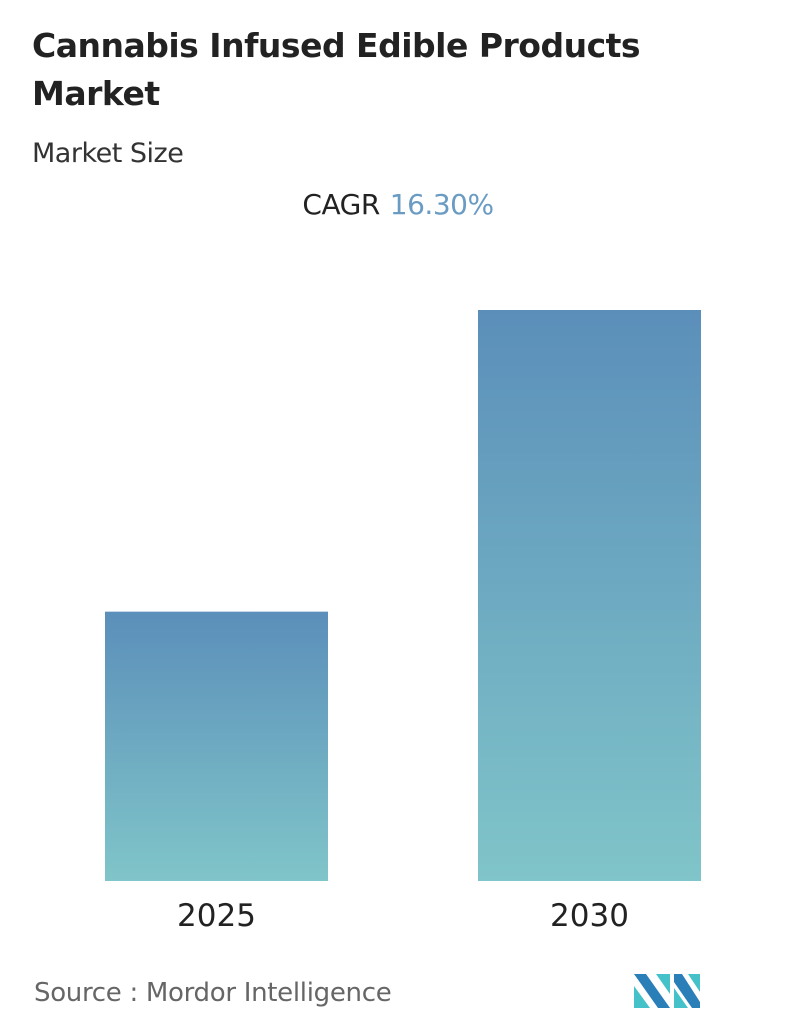  Describe the element at coordinates (213, 993) in the screenshot. I see `source-text: Source : Mordor Intelligence` at that location.